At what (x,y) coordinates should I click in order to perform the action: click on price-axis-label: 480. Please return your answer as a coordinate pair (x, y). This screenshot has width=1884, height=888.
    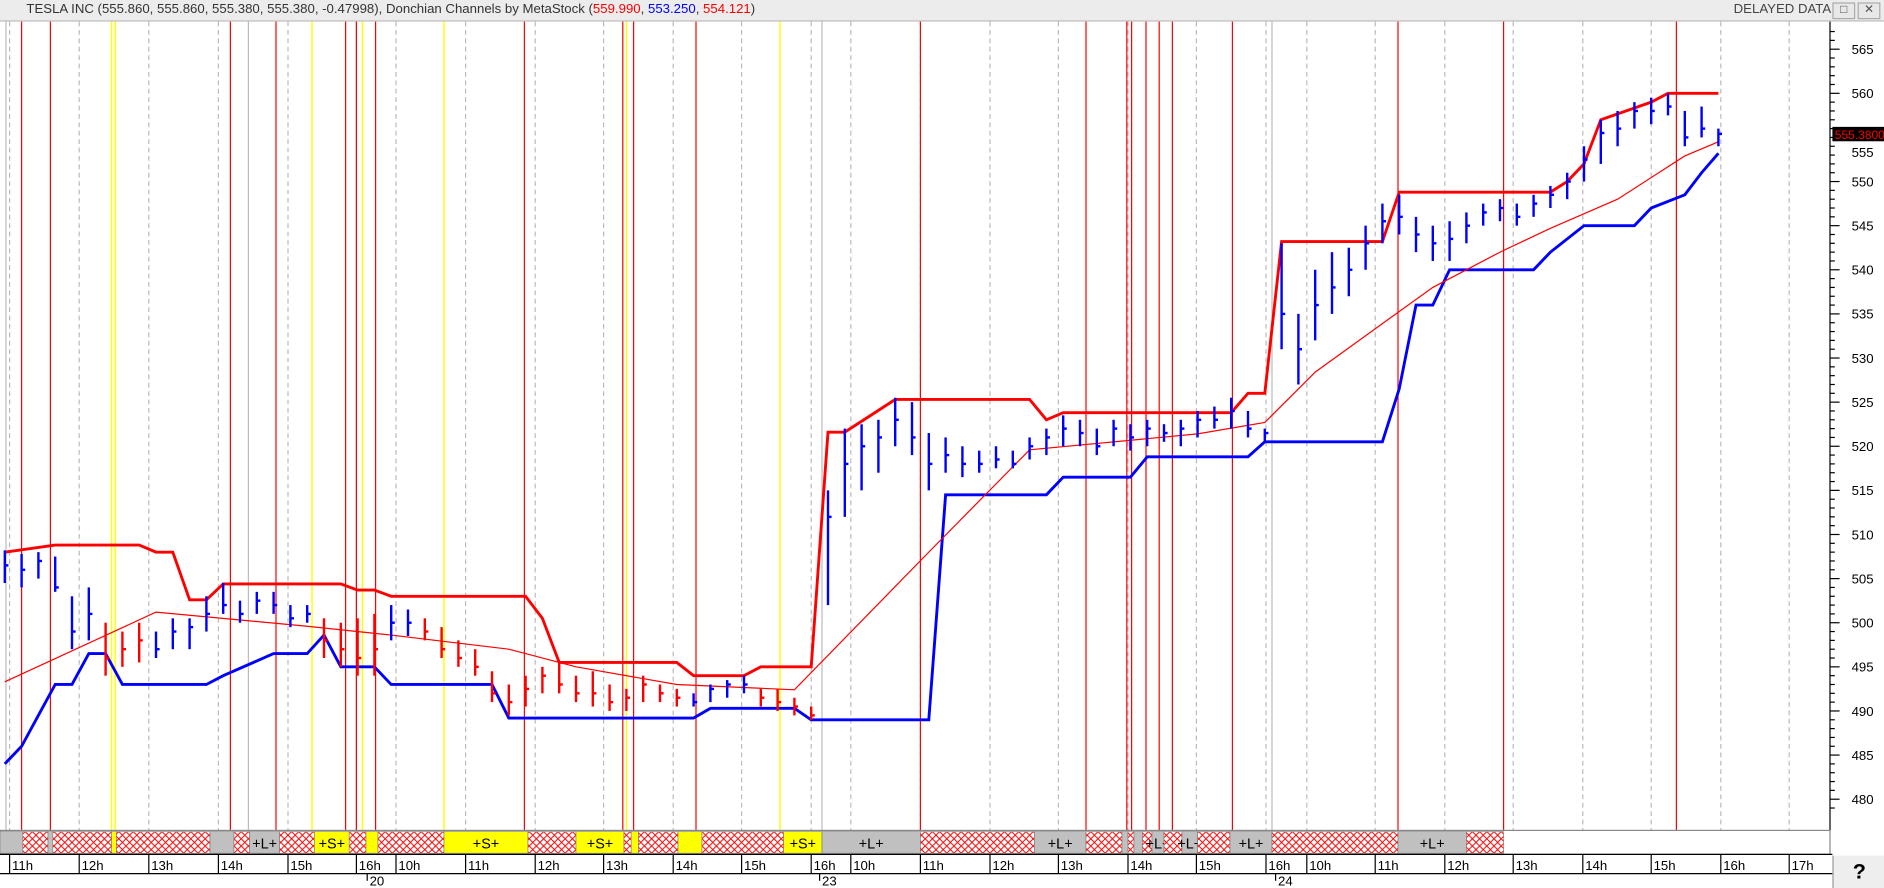
    Looking at the image, I should click on (1863, 799).